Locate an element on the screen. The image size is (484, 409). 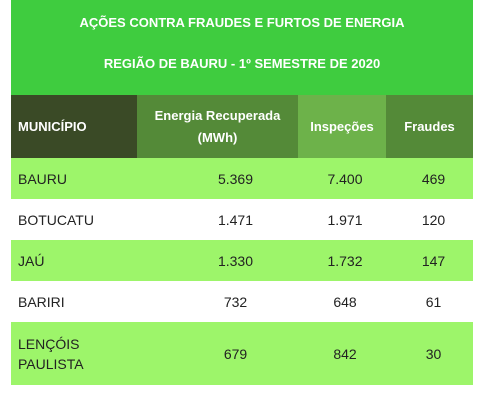
cell-energia: 732 is located at coordinates (217, 301).